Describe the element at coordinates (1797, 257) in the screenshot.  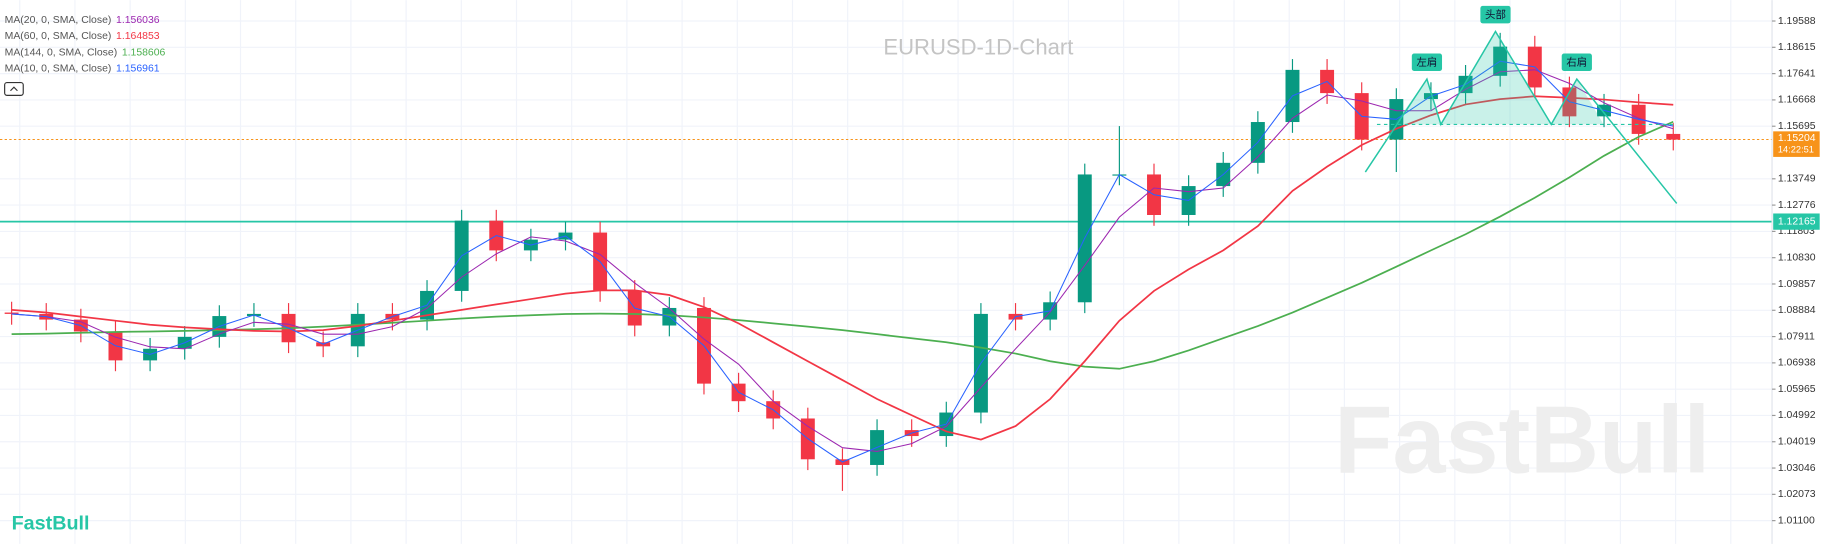
I see `y-tick-label: 1.10830` at that location.